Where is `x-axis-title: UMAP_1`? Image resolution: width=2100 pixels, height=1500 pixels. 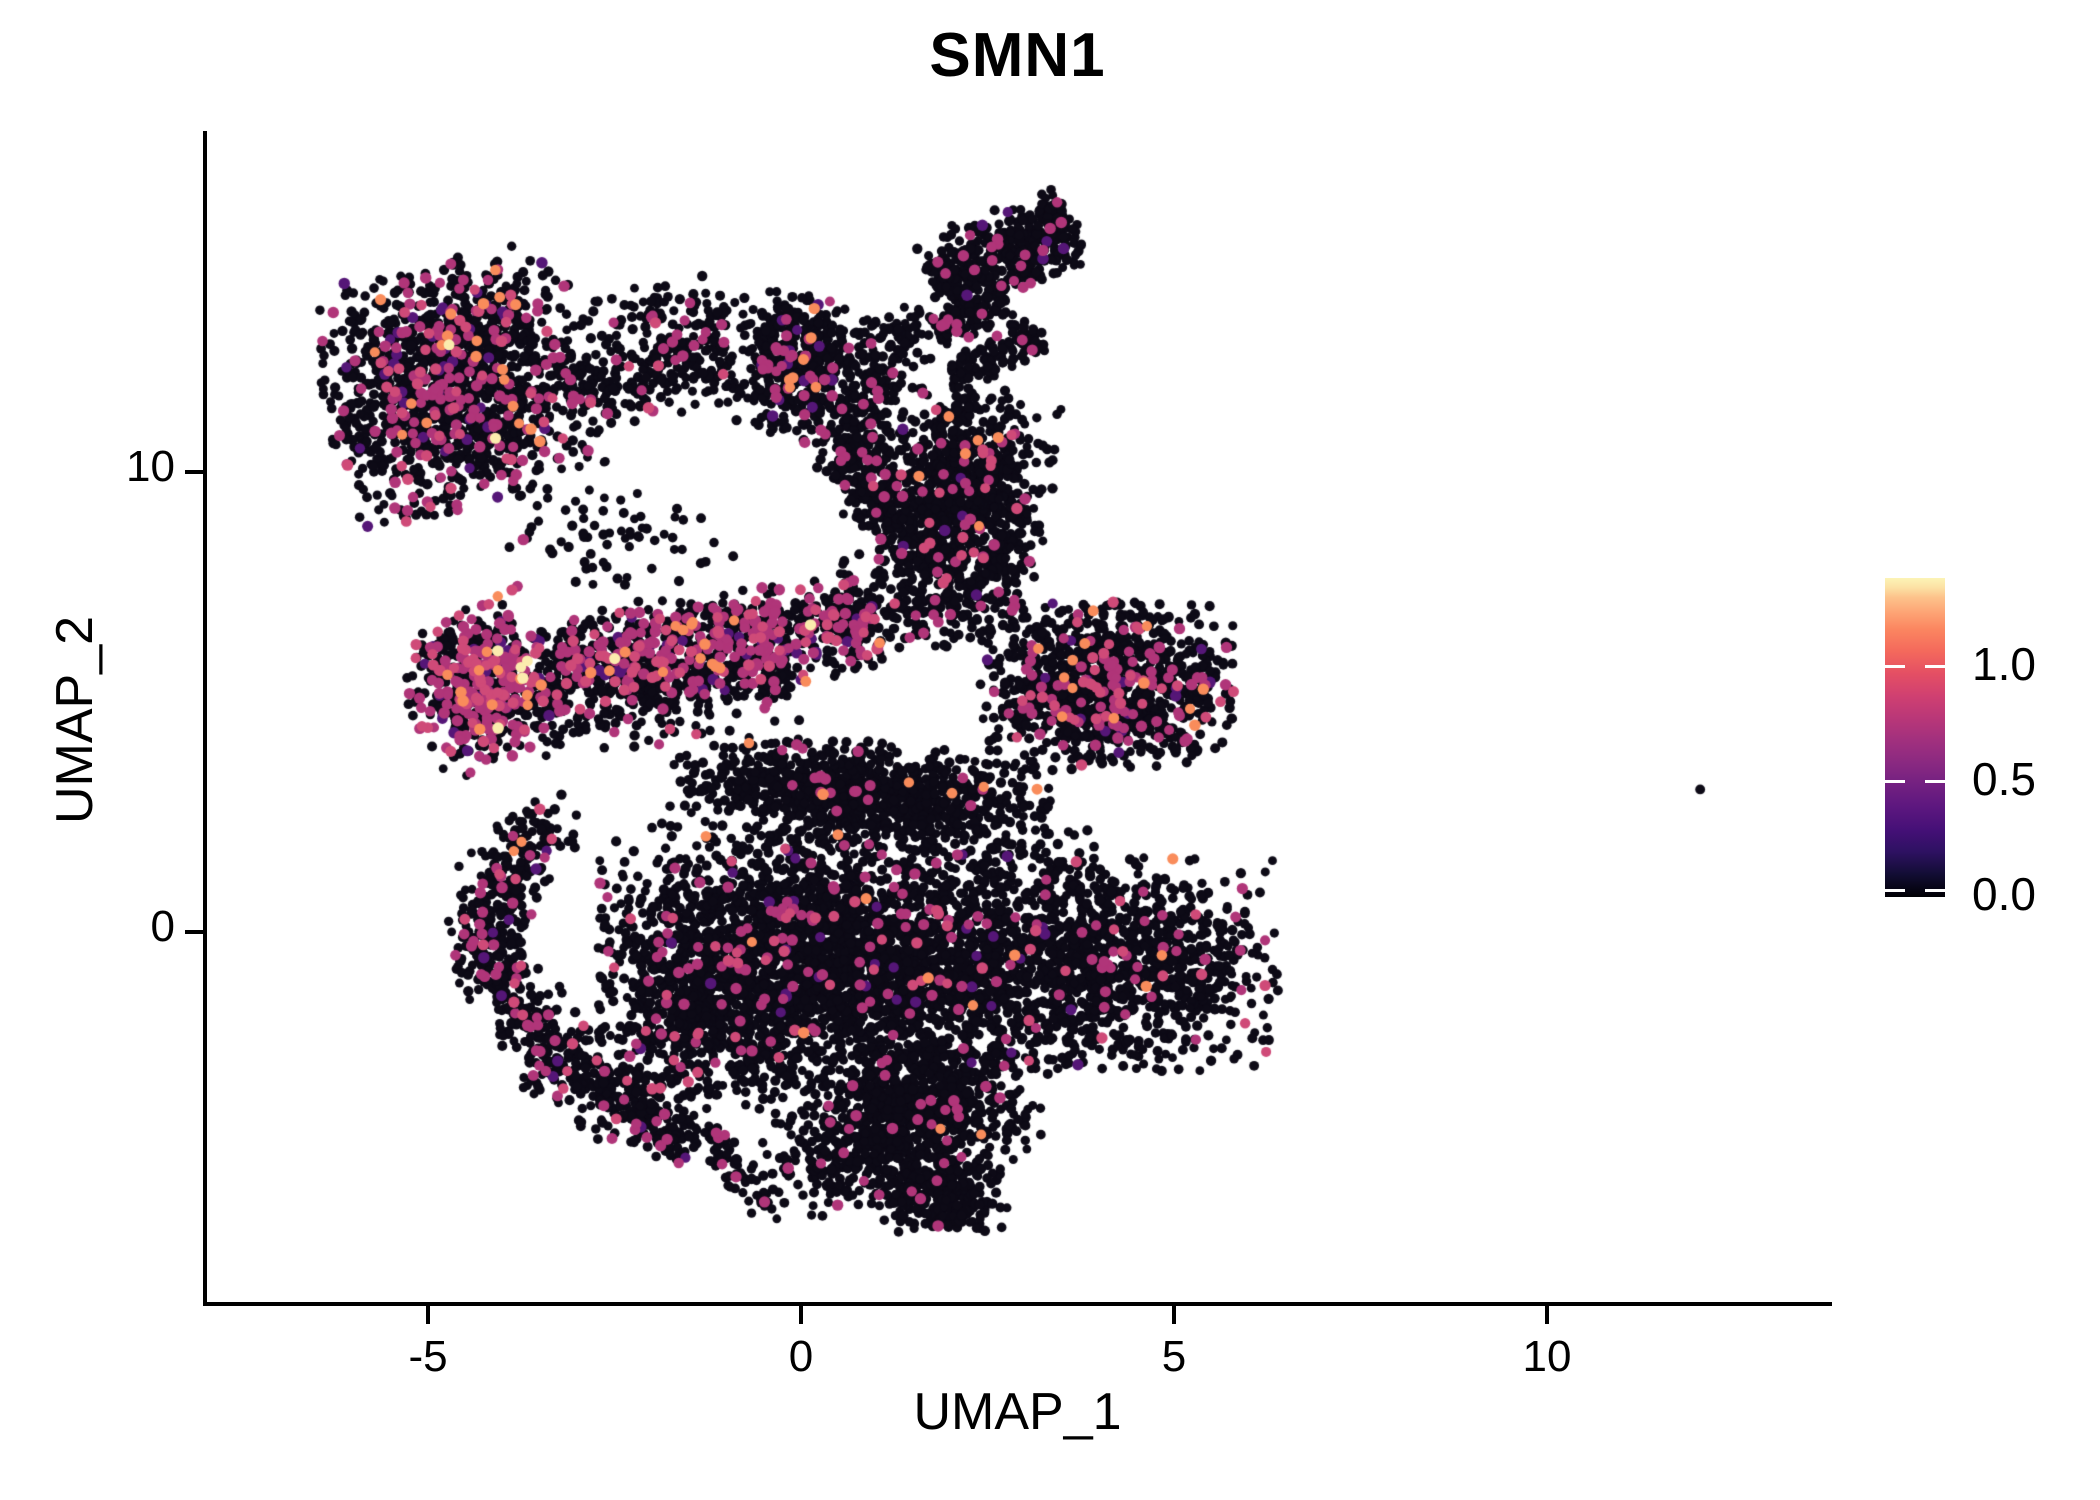 x-axis-title: UMAP_1 is located at coordinates (1017, 1412).